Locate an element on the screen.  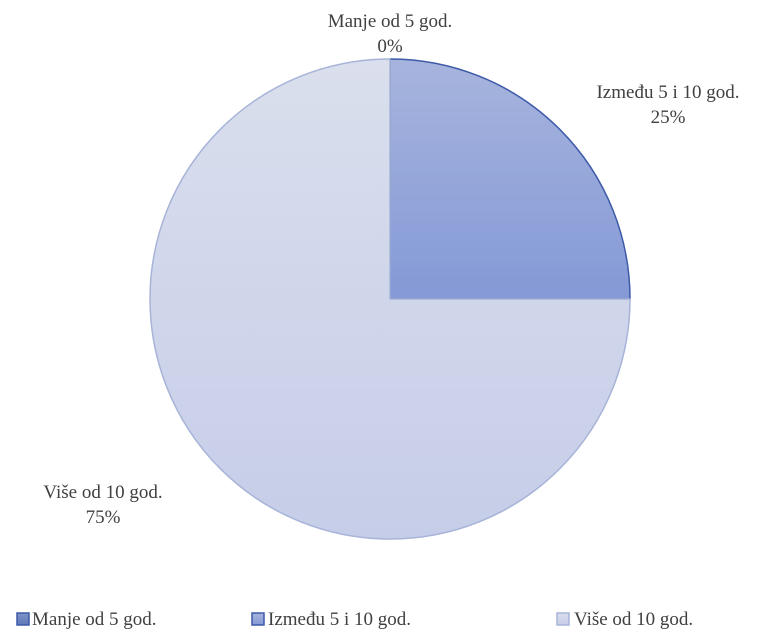
pie-slice-izmedju is located at coordinates (510, 179).